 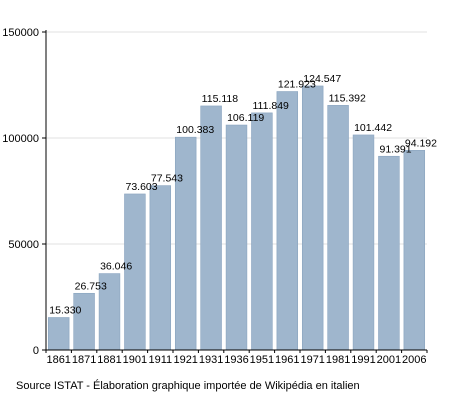 I want to click on data-label: 73.603, so click(x=141, y=187).